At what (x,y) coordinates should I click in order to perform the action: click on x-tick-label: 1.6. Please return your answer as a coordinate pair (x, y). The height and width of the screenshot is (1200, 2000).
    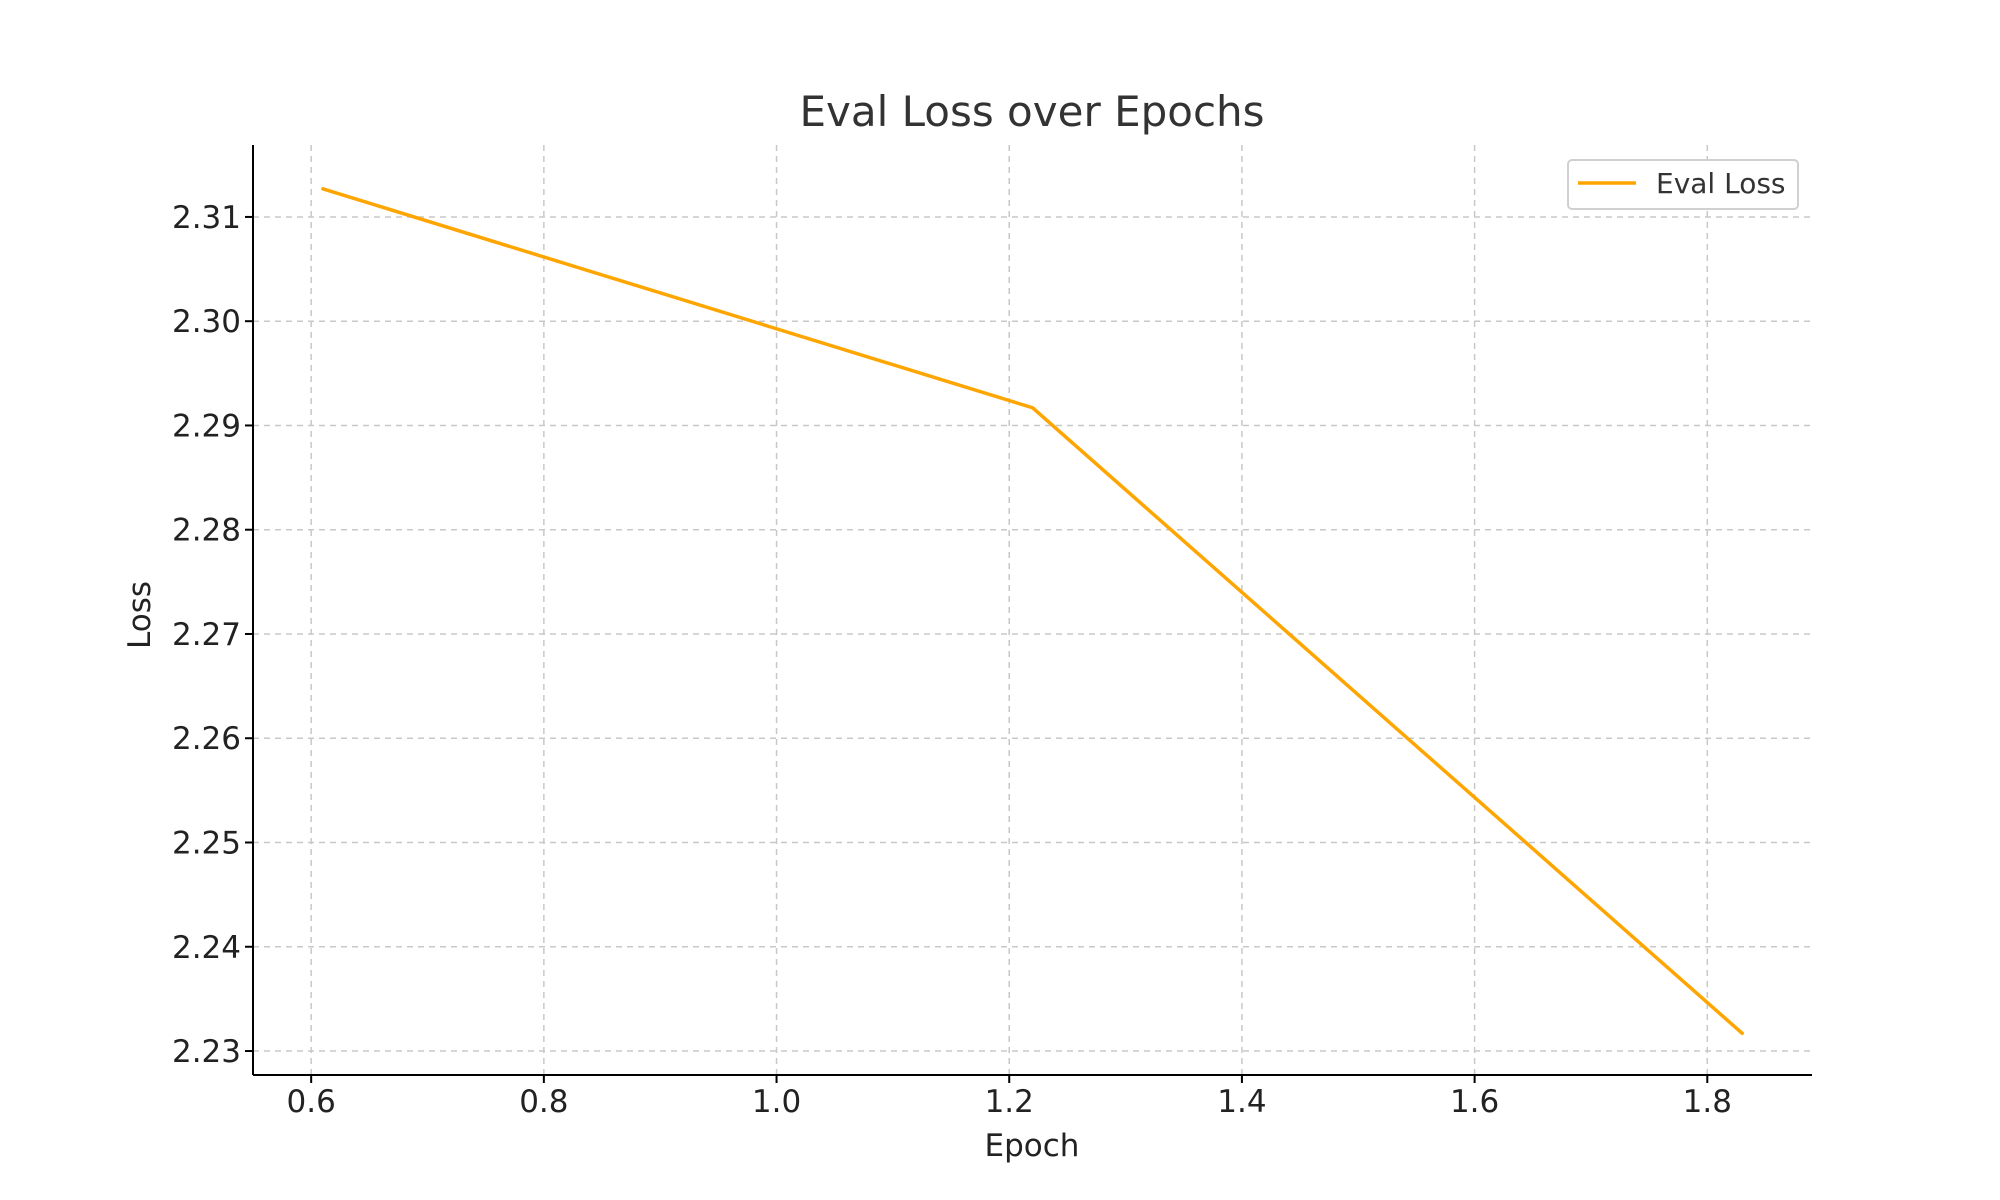
    Looking at the image, I should click on (1474, 1102).